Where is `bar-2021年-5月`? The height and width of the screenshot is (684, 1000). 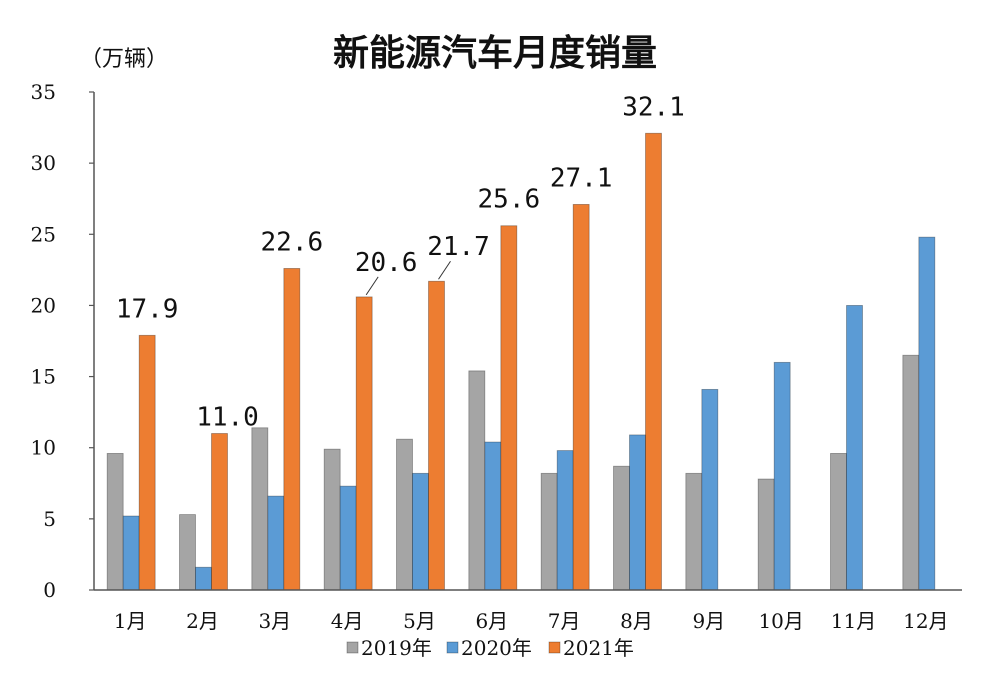 bar-2021年-5月 is located at coordinates (436, 435).